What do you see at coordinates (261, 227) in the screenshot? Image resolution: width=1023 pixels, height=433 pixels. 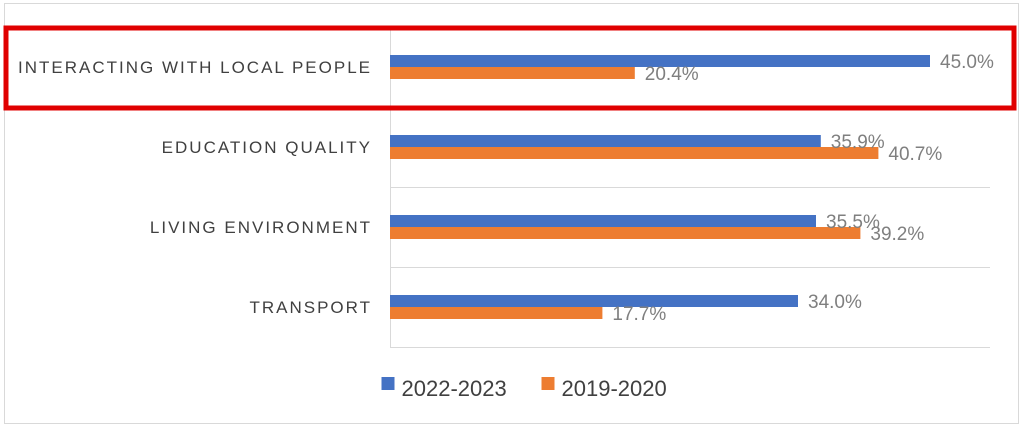 I see `category-label-living-environment: LIVING ENVIRONMENT` at bounding box center [261, 227].